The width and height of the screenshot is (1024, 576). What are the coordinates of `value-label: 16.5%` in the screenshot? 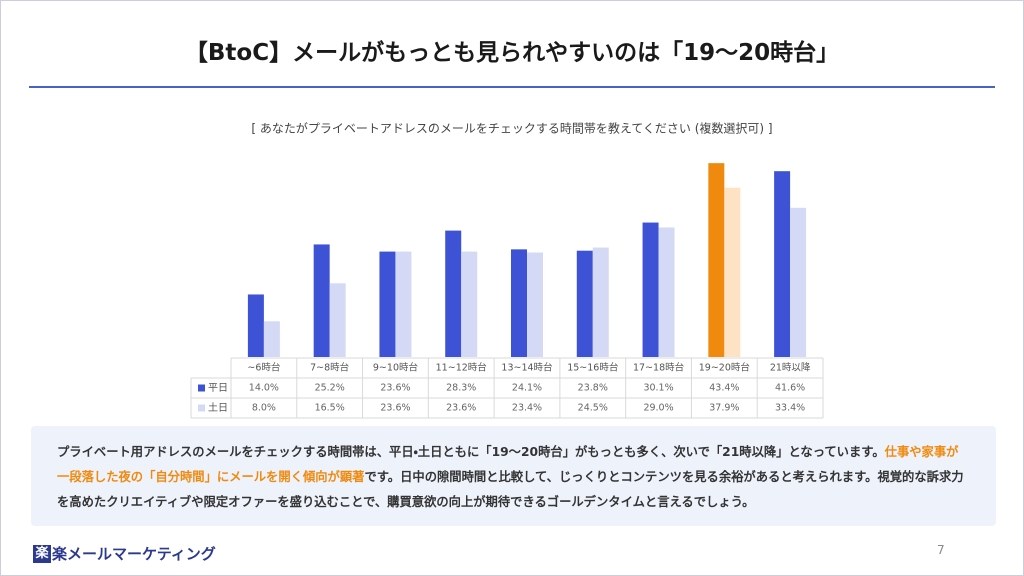 It's located at (330, 408).